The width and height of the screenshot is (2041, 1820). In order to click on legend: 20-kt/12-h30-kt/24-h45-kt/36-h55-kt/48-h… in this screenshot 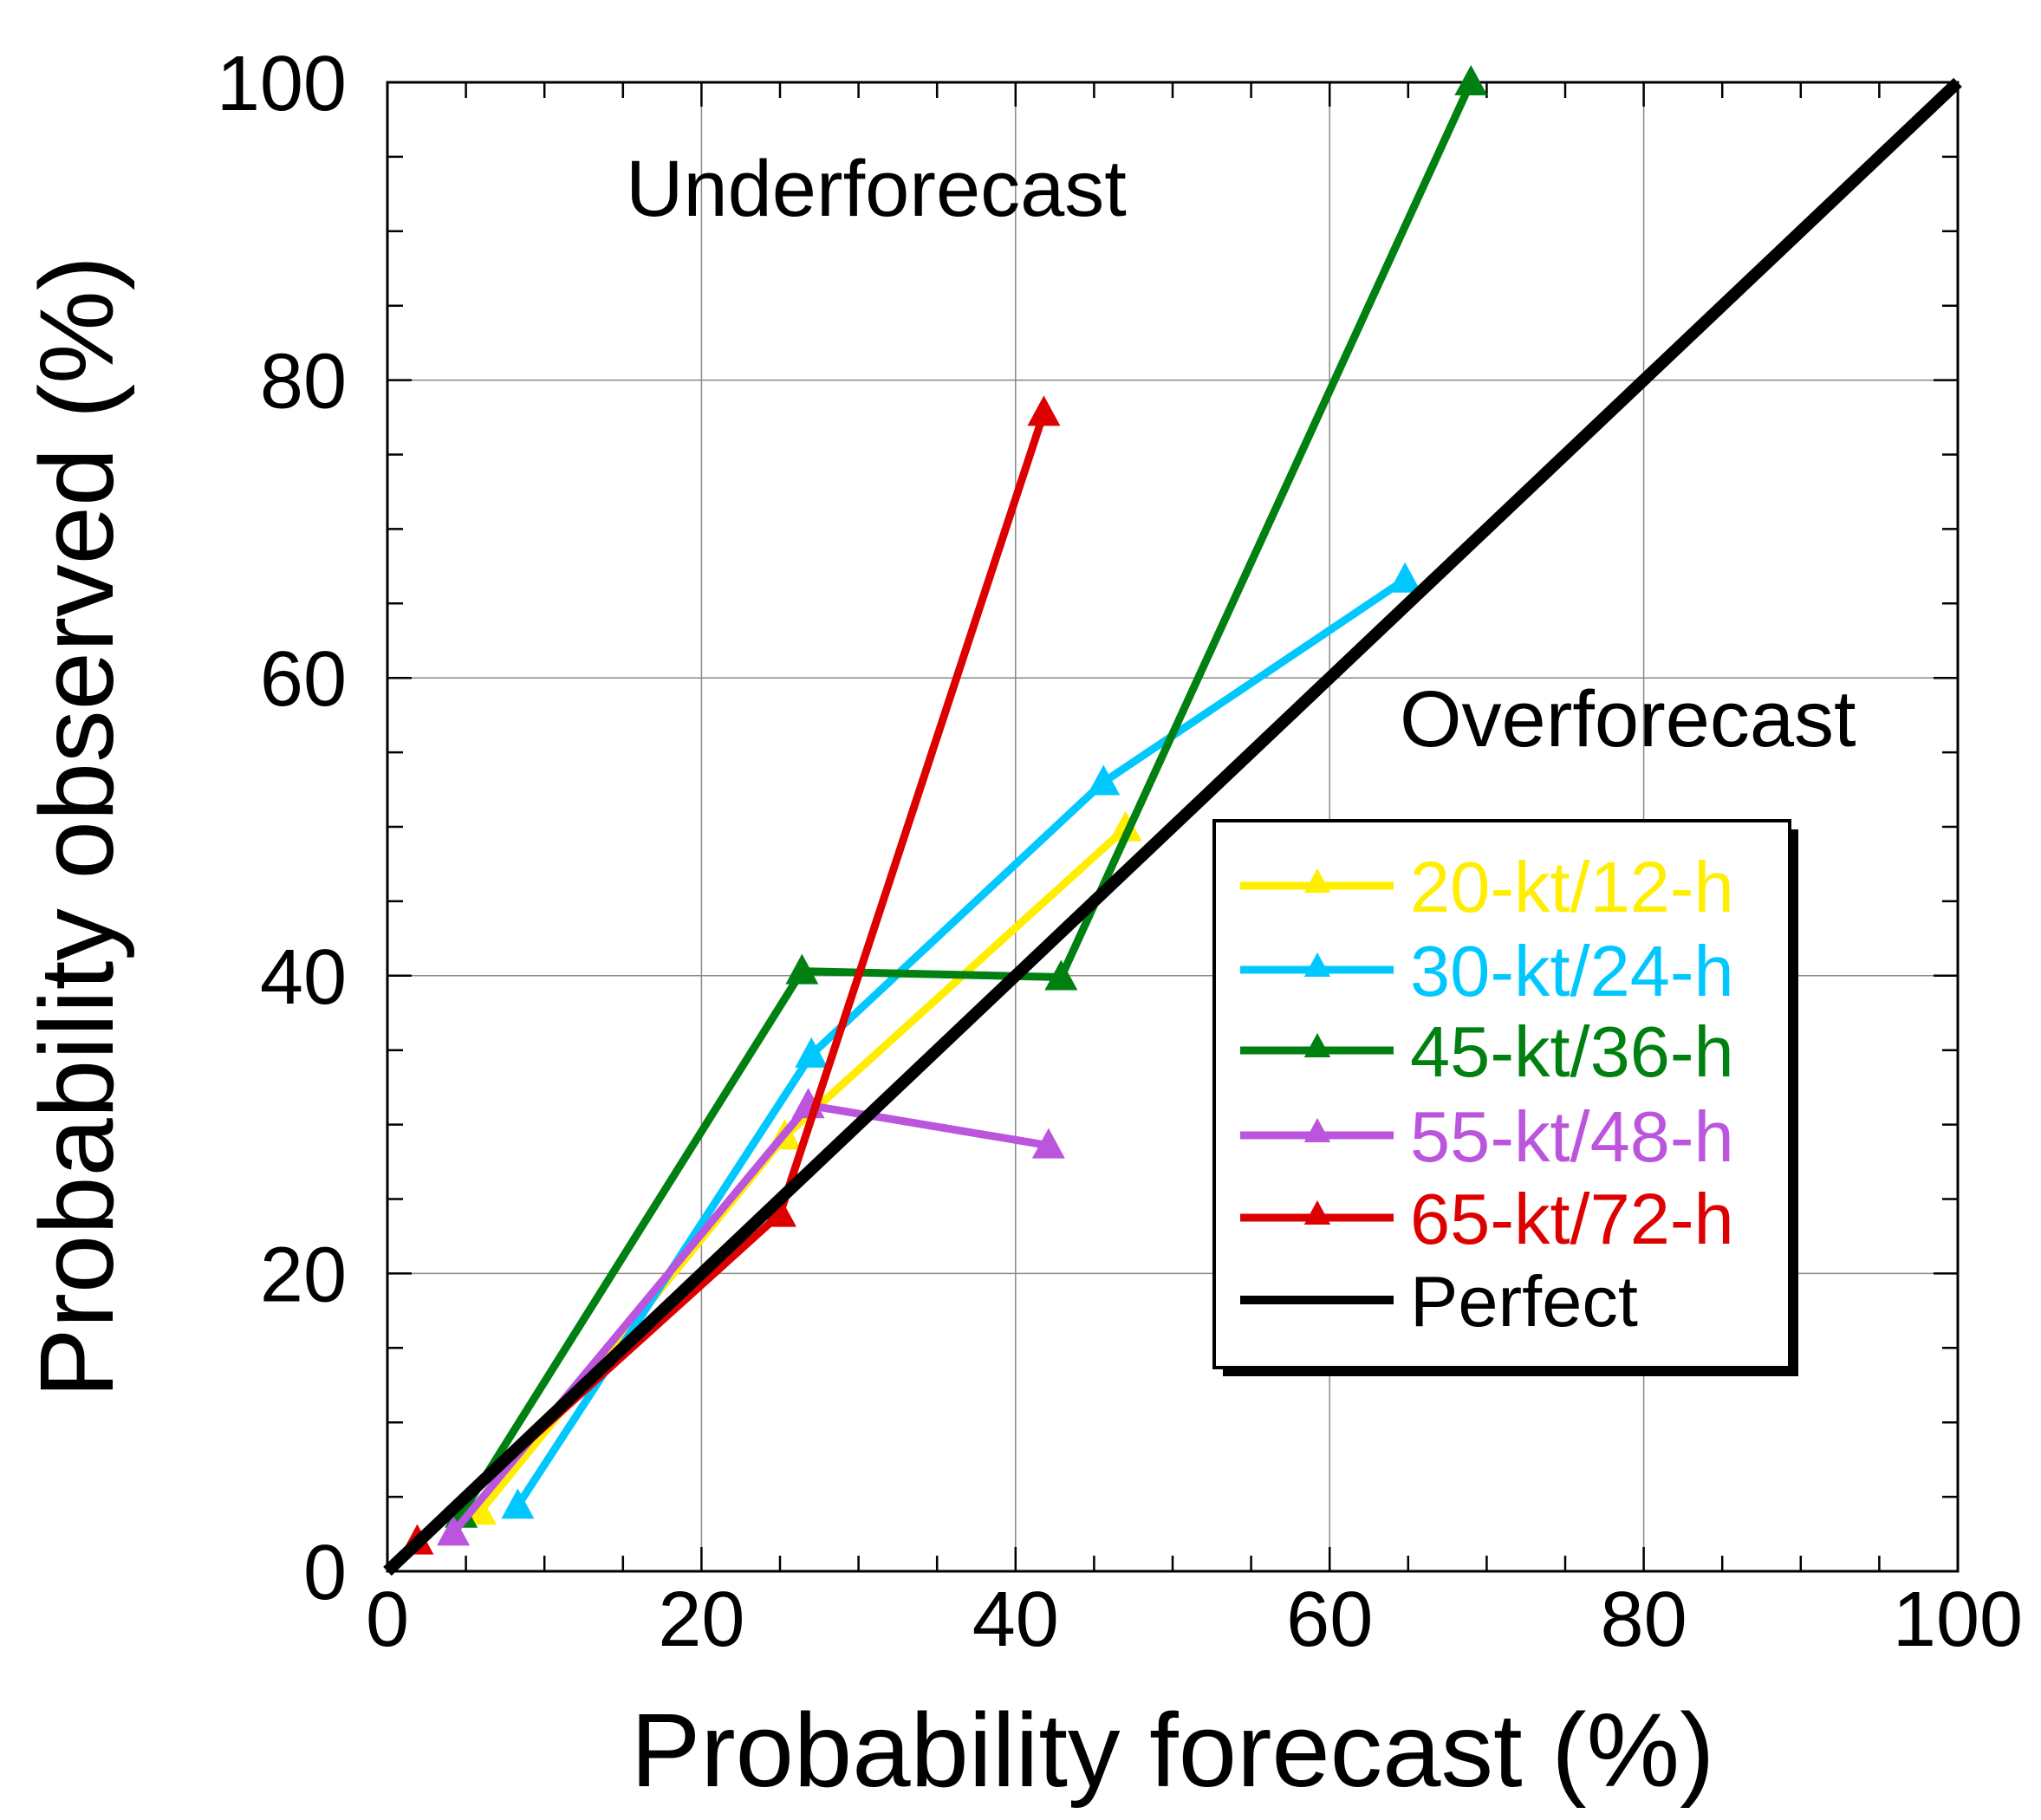, I will do `click(1505, 1097)`.